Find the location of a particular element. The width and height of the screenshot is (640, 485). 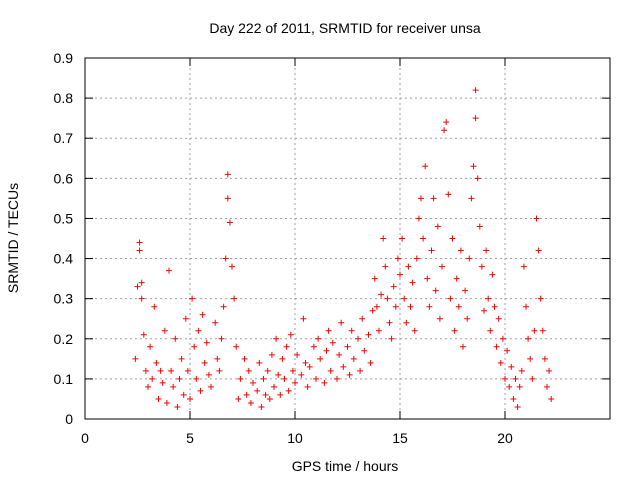

y-tick-label: 0.1 is located at coordinates (64, 379).